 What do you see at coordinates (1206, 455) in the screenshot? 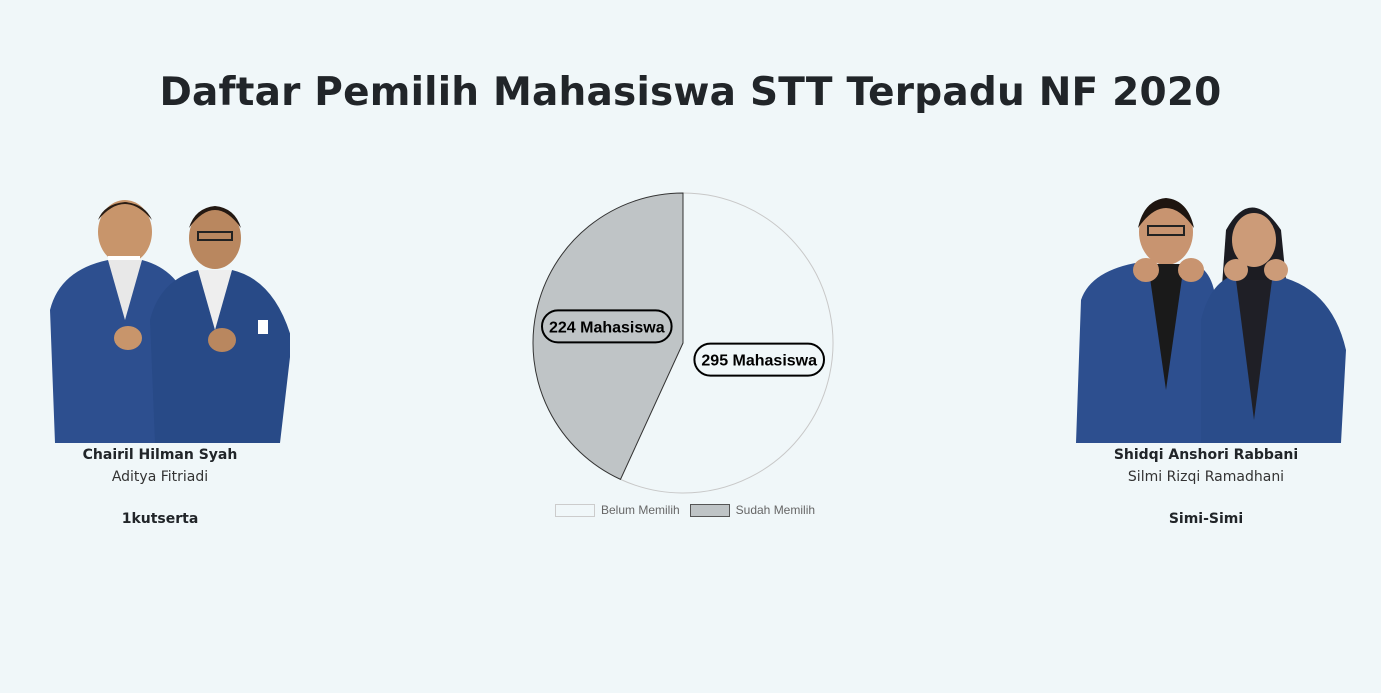
I see `candidate-primary-name: Shidqi Anshori Rabbani` at bounding box center [1206, 455].